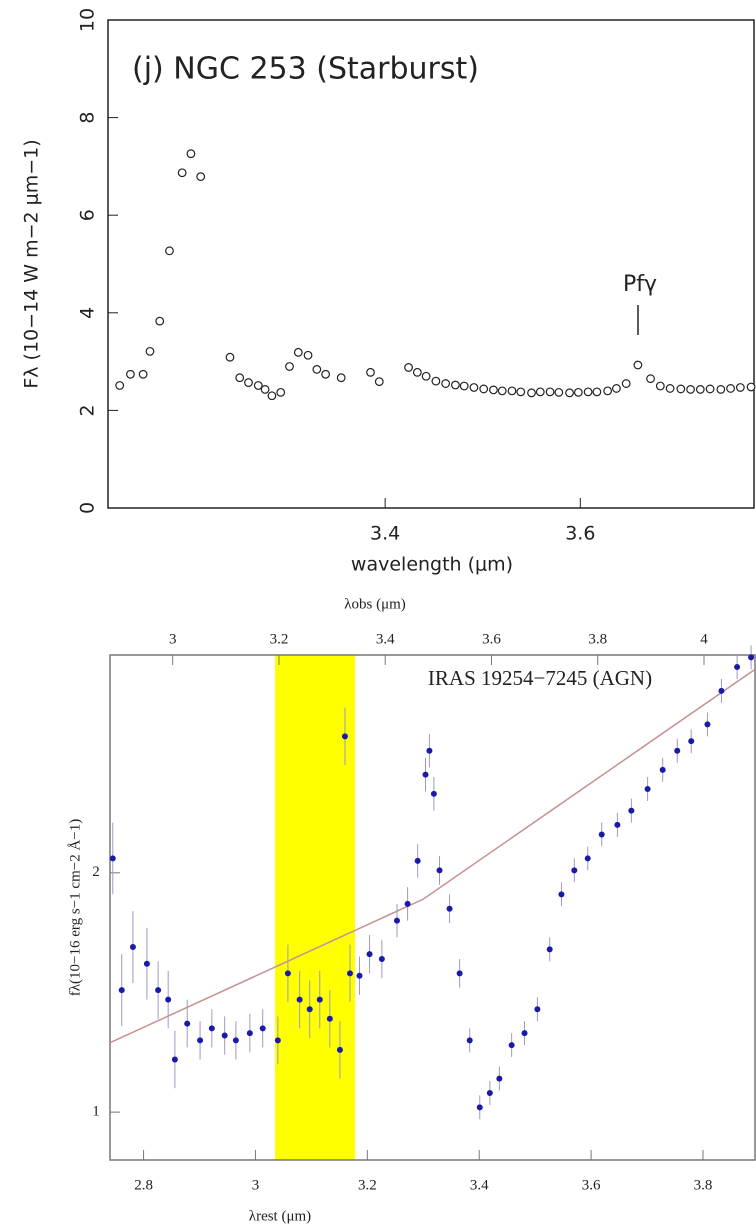 Image resolution: width=756 pixels, height=1230 pixels. I want to click on y-tick-label: 2, so click(88, 410).